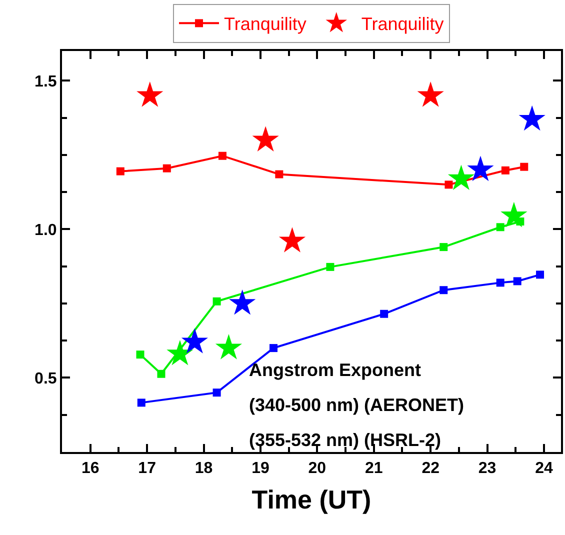 Image resolution: width=565 pixels, height=535 pixels. Describe the element at coordinates (544, 469) in the screenshot. I see `x-tick-label: 24` at that location.